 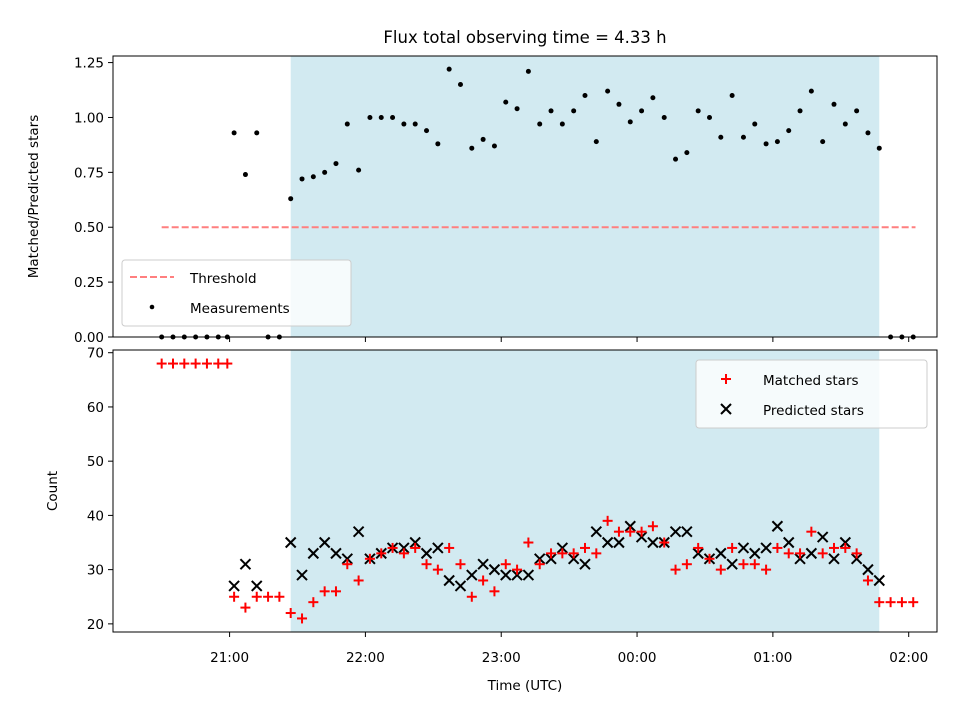 What do you see at coordinates (95, 625) in the screenshot?
I see `bottom-ytick-label: 20` at bounding box center [95, 625].